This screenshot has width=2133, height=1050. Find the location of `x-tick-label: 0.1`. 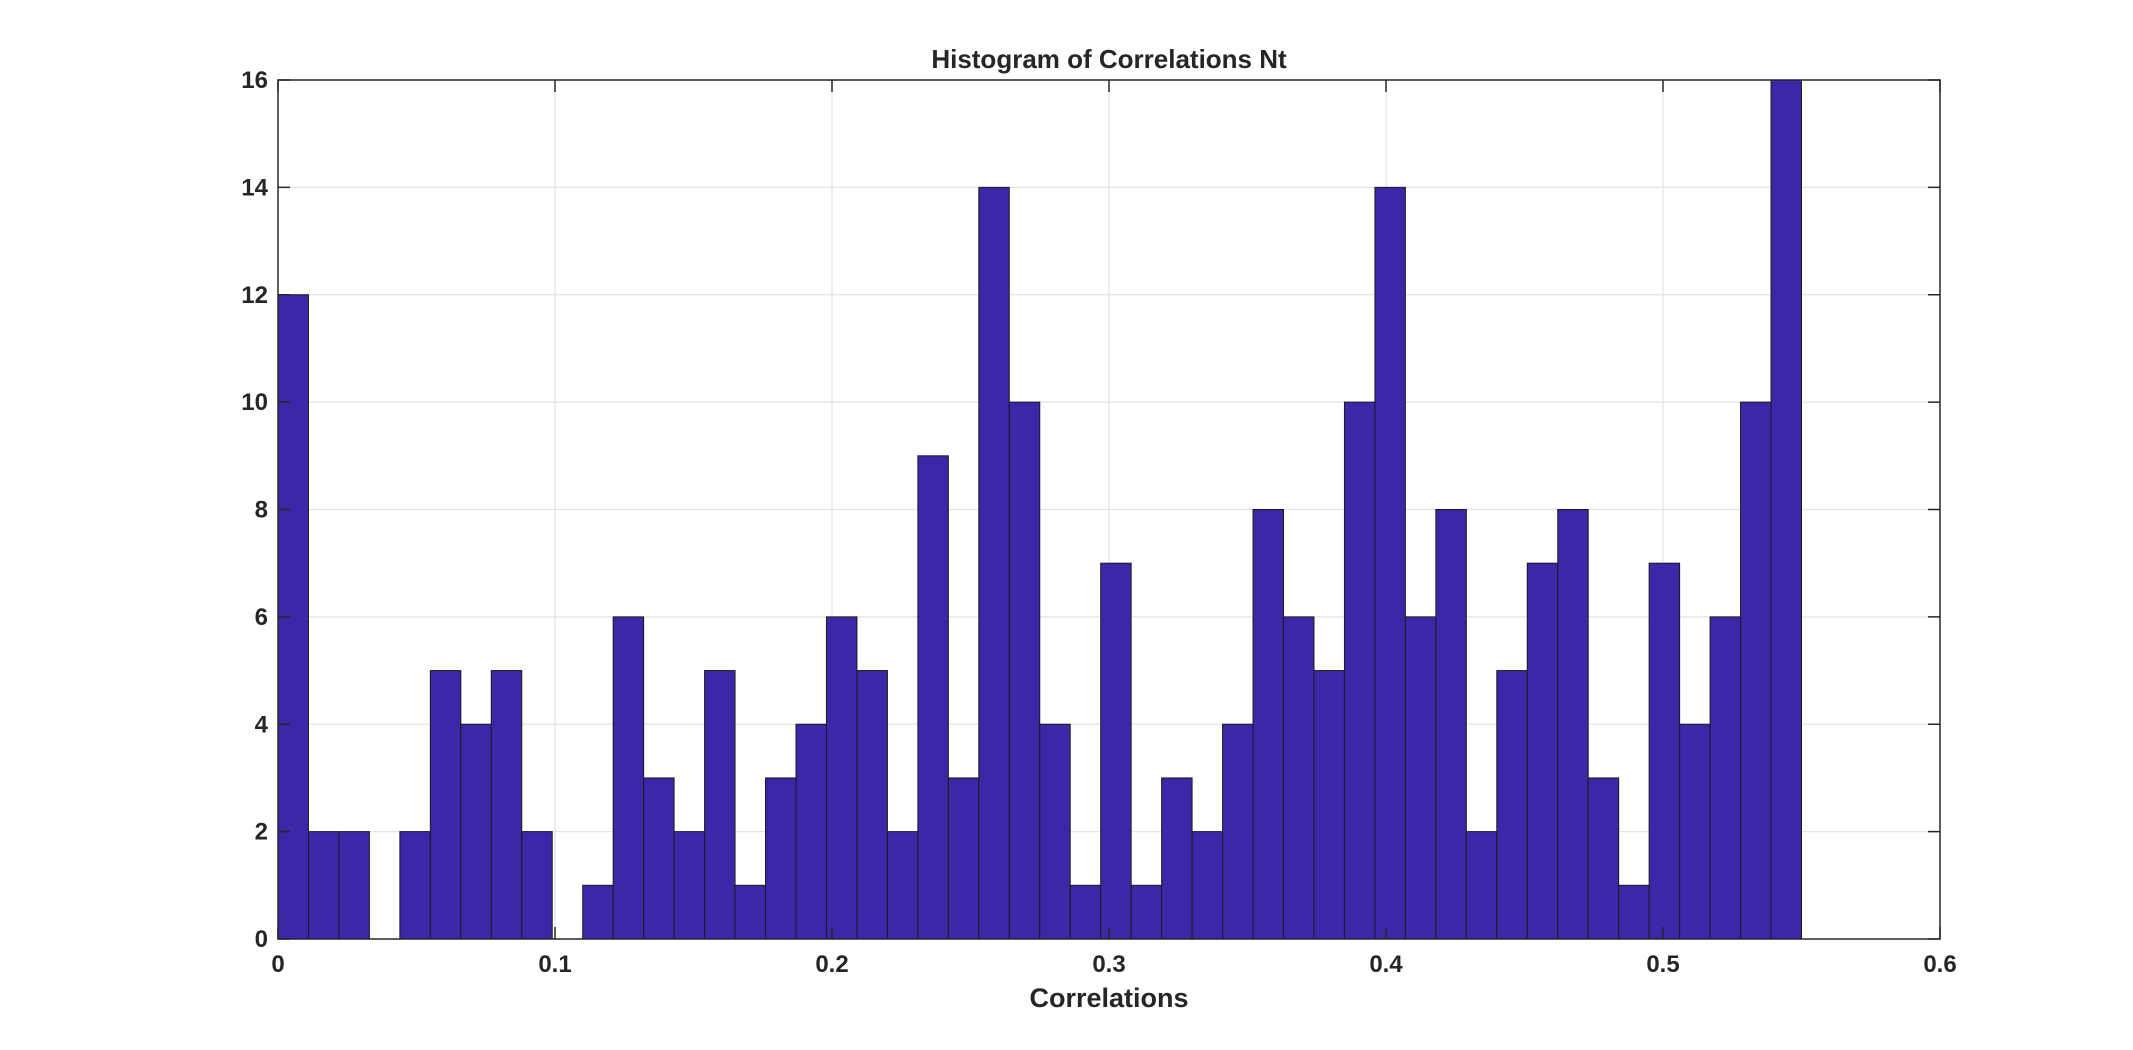

x-tick-label: 0.1 is located at coordinates (554, 964).